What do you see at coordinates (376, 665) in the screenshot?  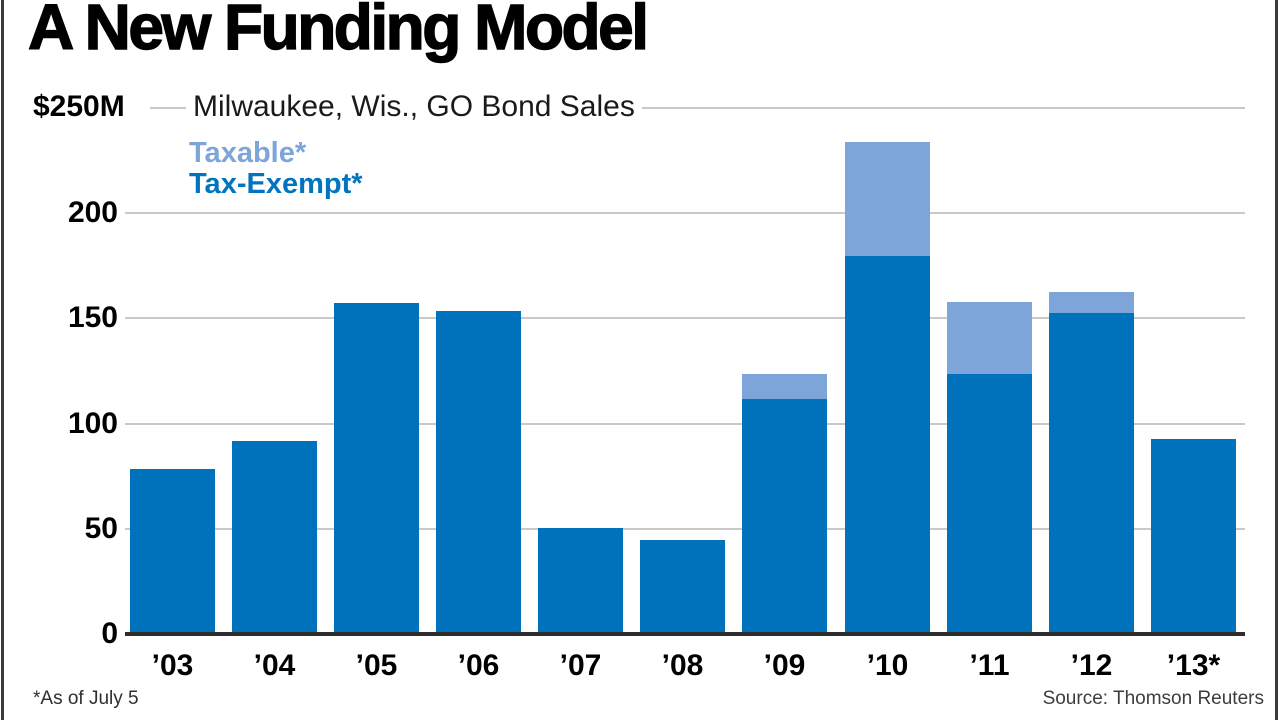 I see `x-tick-label-05: ’05` at bounding box center [376, 665].